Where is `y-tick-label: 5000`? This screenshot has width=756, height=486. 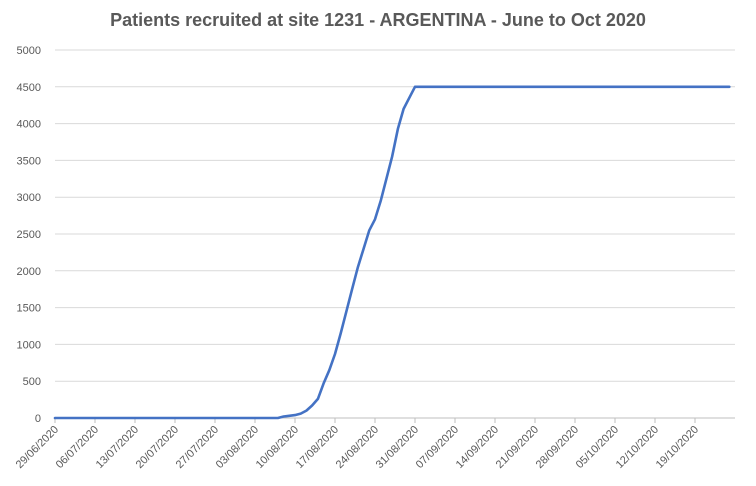
y-tick-label: 5000 is located at coordinates (29, 51).